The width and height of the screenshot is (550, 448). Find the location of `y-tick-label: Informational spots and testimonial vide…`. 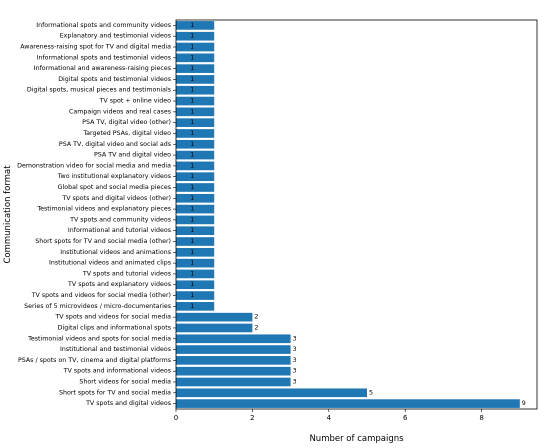

y-tick-label: Informational spots and testimonial vide… is located at coordinates (104, 57).